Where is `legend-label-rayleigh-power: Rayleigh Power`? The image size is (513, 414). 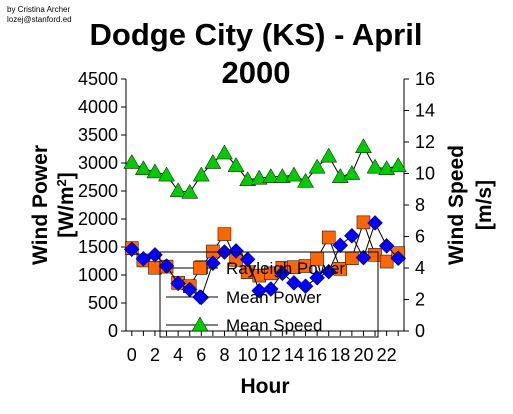 legend-label-rayleigh-power: Rayleigh Power is located at coordinates (285, 268).